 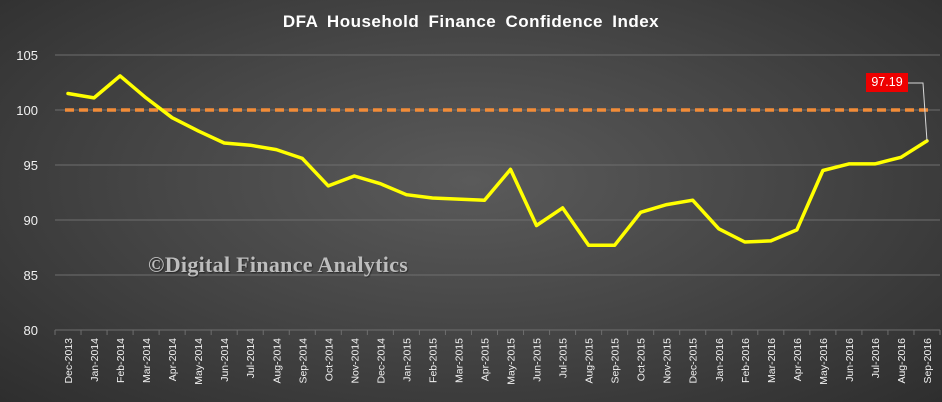 What do you see at coordinates (772, 360) in the screenshot?
I see `x-tick-label: Mar-2016` at bounding box center [772, 360].